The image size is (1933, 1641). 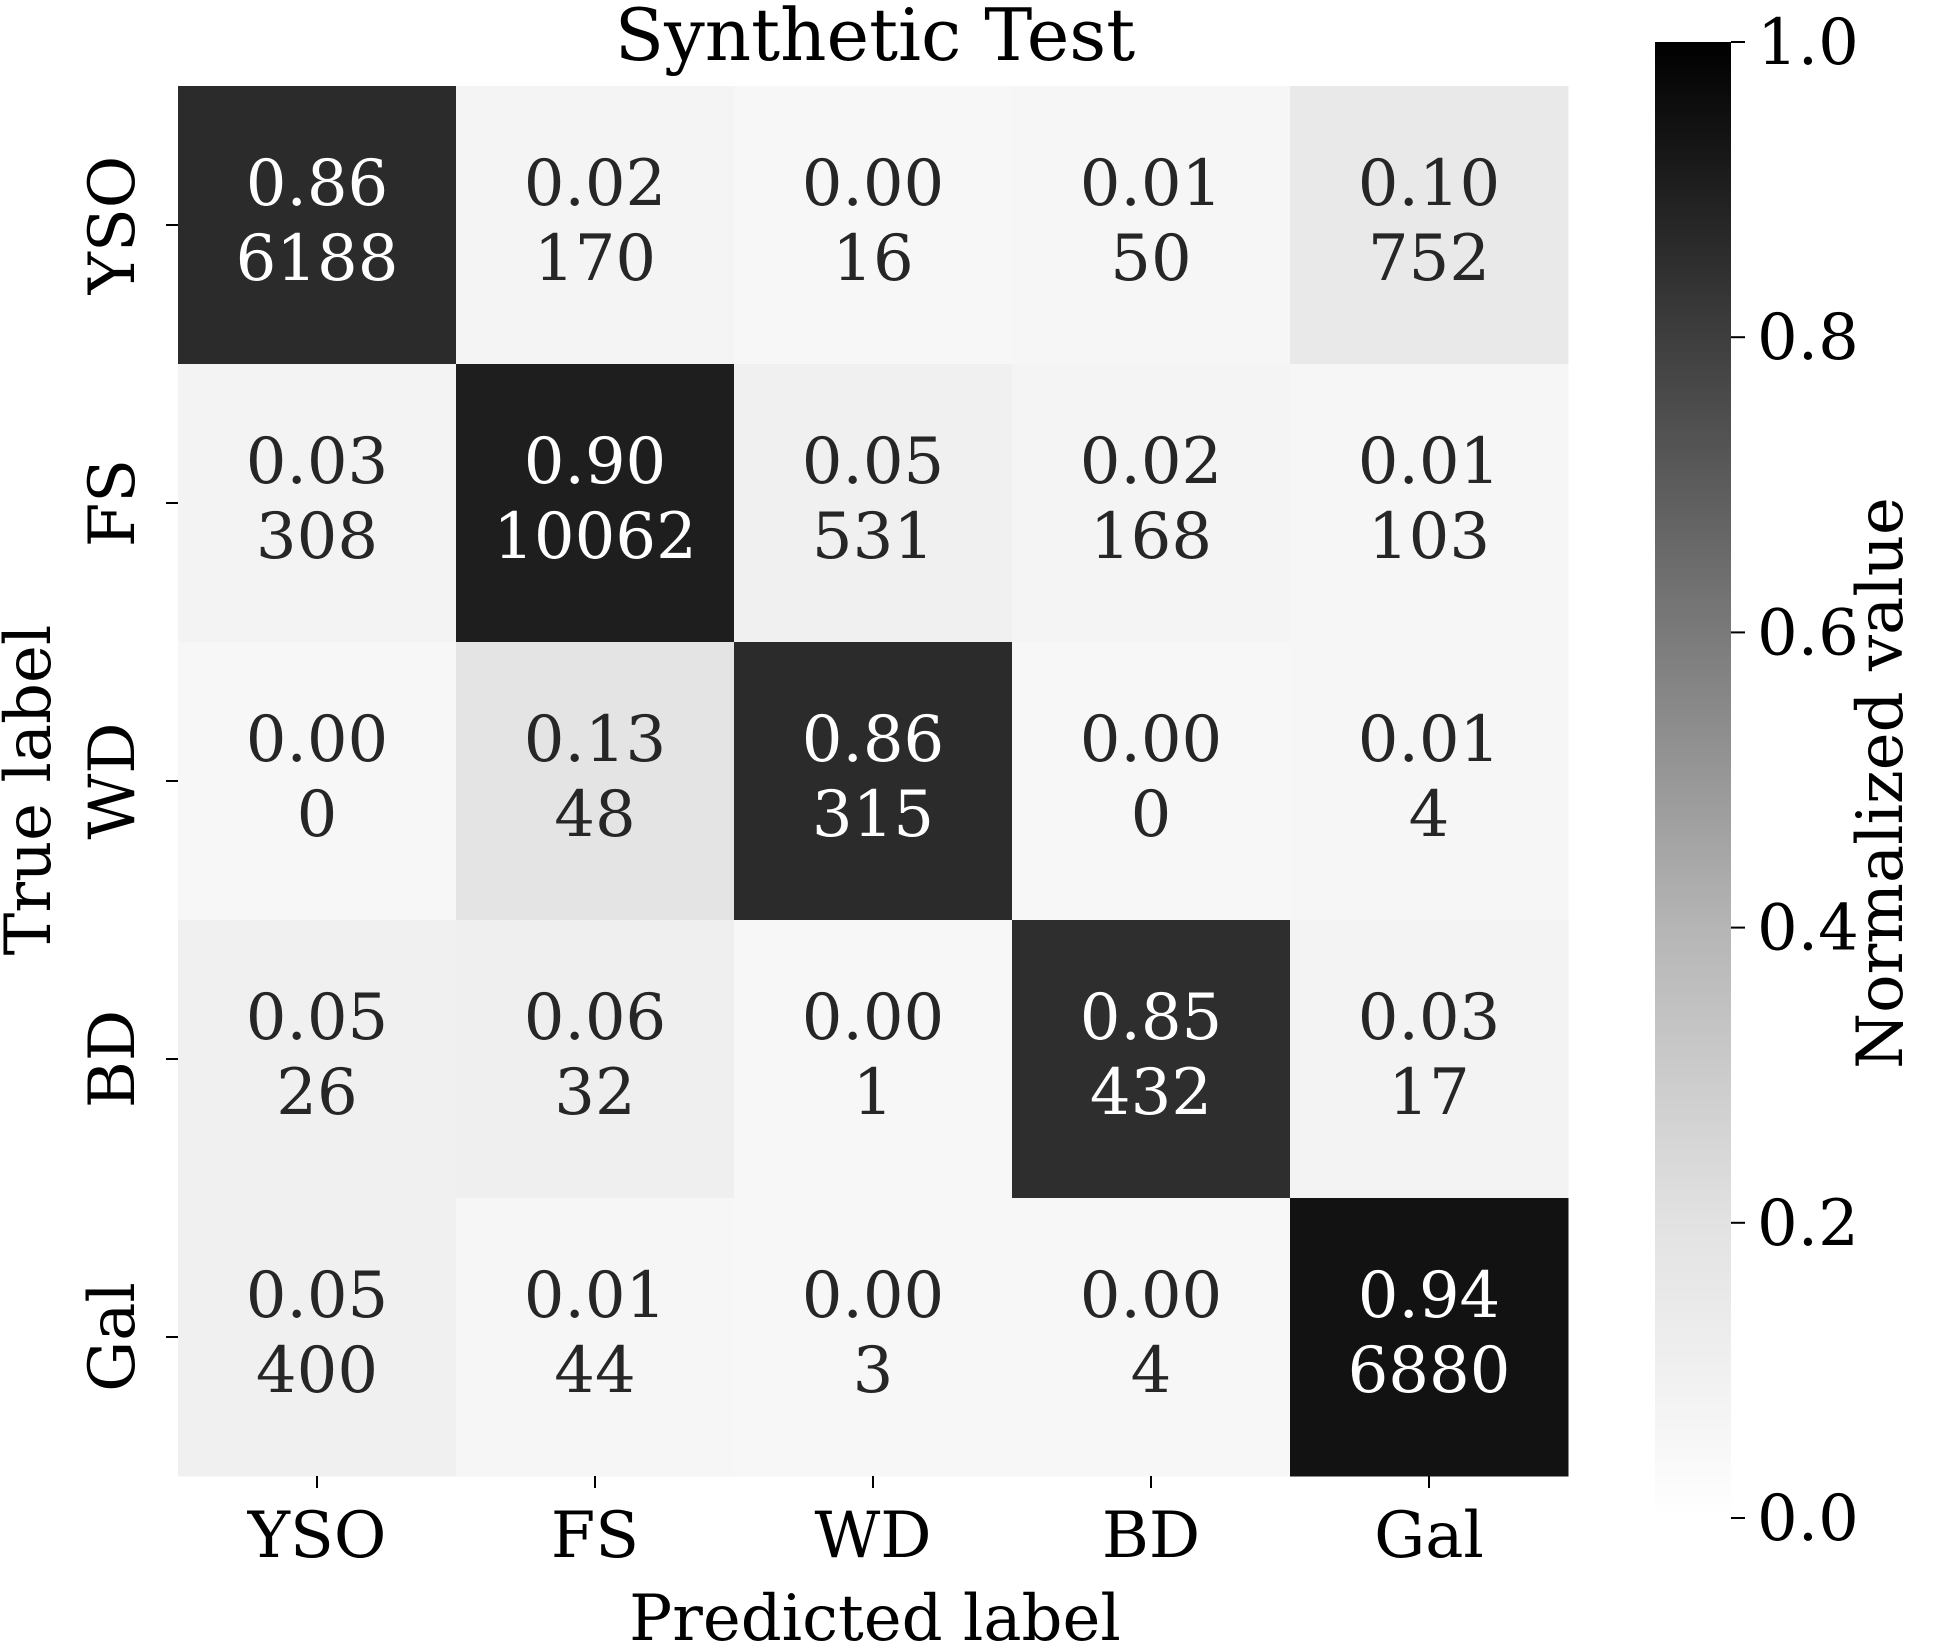 What do you see at coordinates (113, 1337) in the screenshot?
I see `y-tick-label: Gal` at bounding box center [113, 1337].